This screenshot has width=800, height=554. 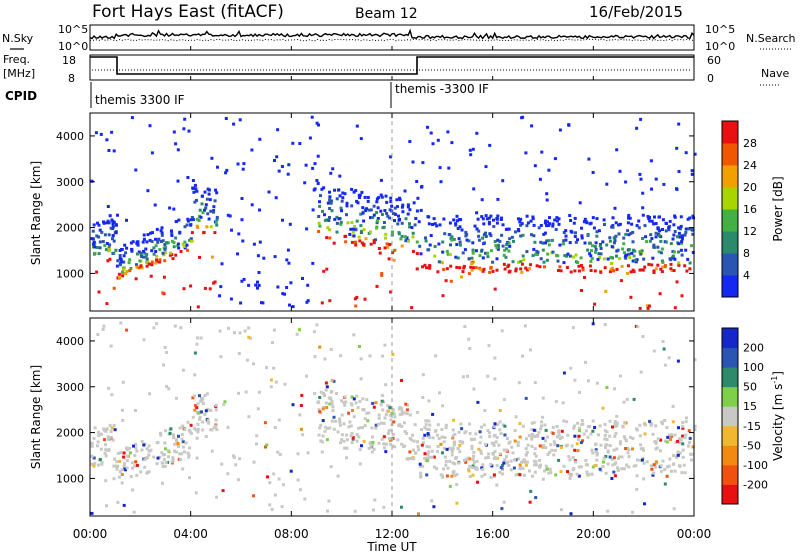 What do you see at coordinates (140, 100) in the screenshot?
I see `cpid-text-1: themis 3300 IF` at bounding box center [140, 100].